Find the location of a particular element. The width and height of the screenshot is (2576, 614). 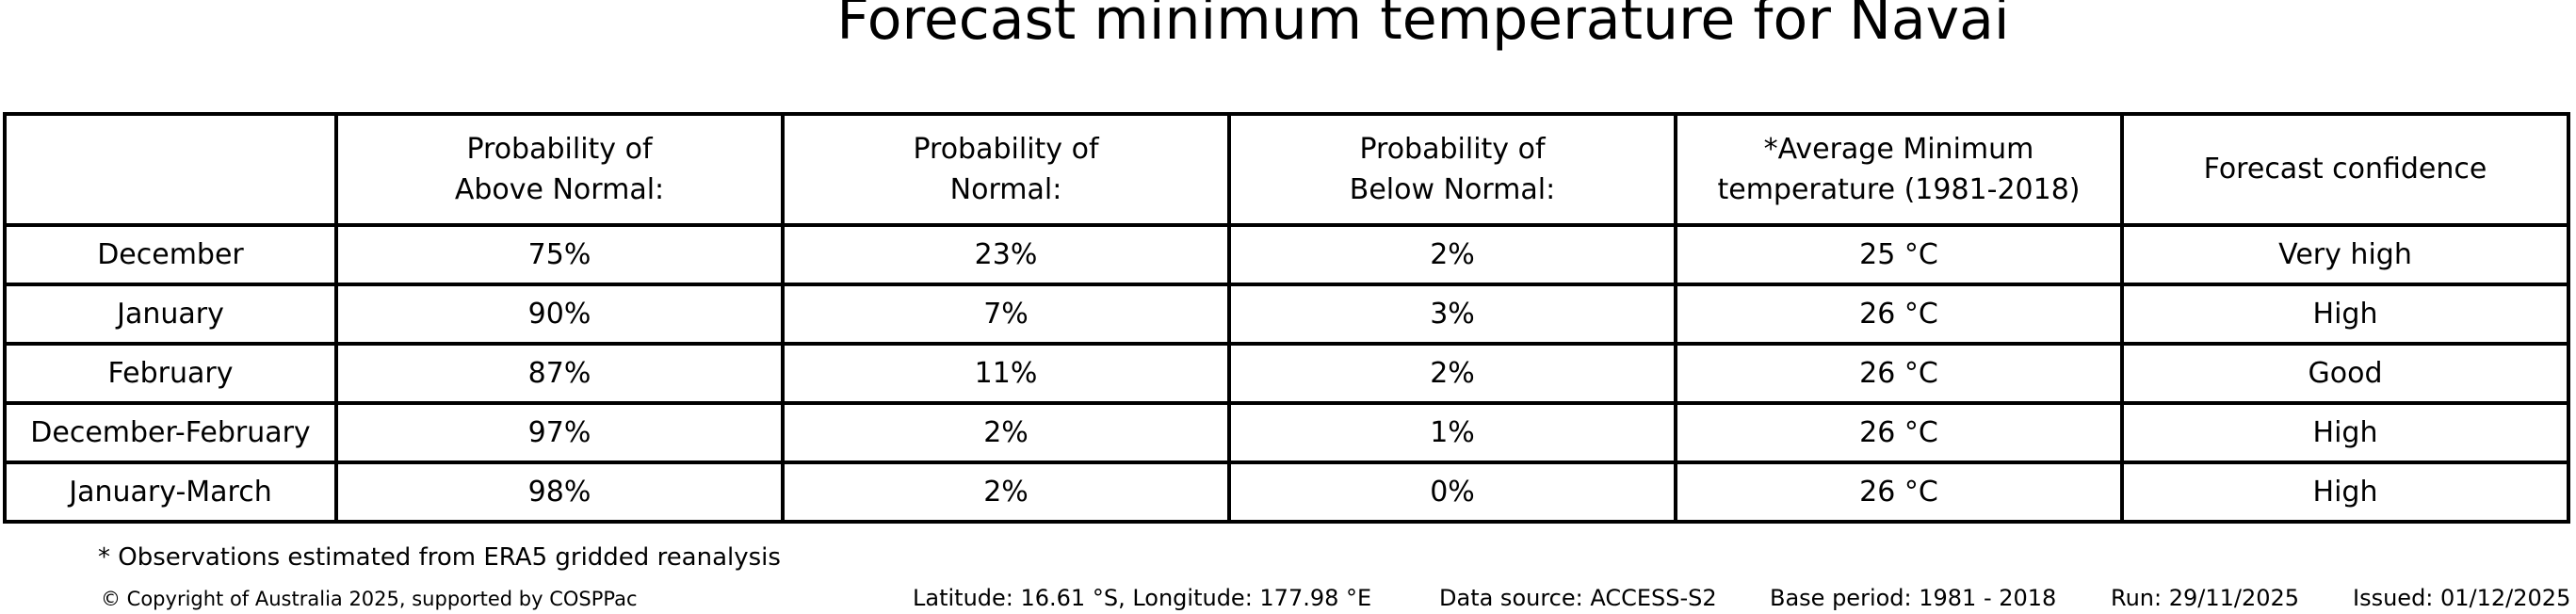

table-row-december-february: December-February 97% 2% 1% 26 °C High is located at coordinates (1286, 432).